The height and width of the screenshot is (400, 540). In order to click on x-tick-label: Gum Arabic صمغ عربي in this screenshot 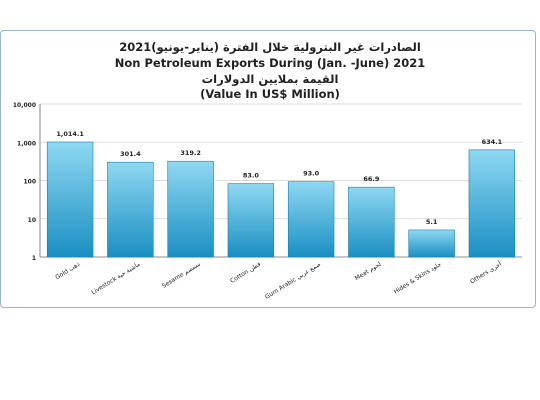, I will do `click(293, 281)`.